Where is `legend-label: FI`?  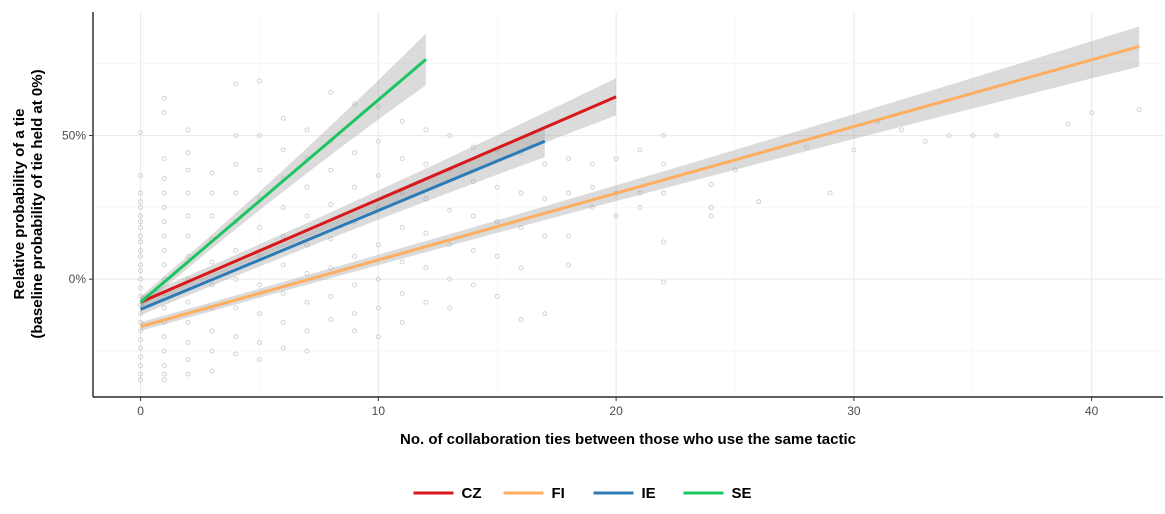 legend-label: FI is located at coordinates (558, 493).